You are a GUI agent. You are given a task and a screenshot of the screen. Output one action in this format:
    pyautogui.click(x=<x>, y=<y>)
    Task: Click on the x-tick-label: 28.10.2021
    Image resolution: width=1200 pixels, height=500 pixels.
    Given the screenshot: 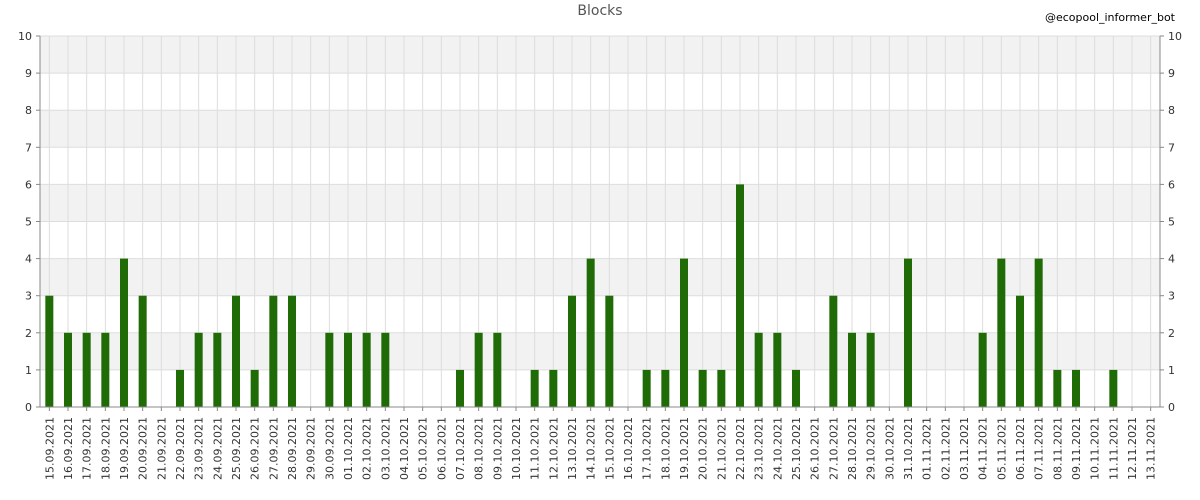 What is the action you would take?
    pyautogui.click(x=852, y=448)
    